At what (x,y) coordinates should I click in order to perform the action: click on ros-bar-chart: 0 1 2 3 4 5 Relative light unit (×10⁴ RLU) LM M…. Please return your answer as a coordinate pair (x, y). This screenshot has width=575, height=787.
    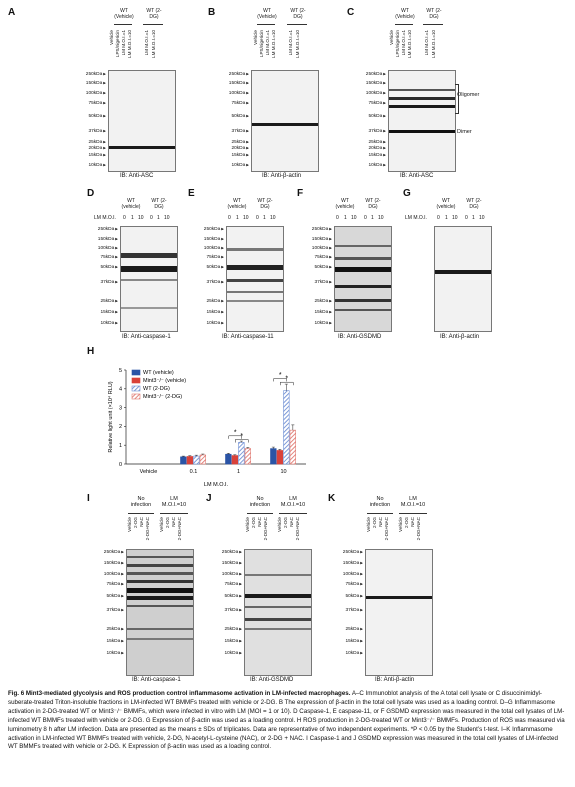
    Looking at the image, I should click on (206, 428).